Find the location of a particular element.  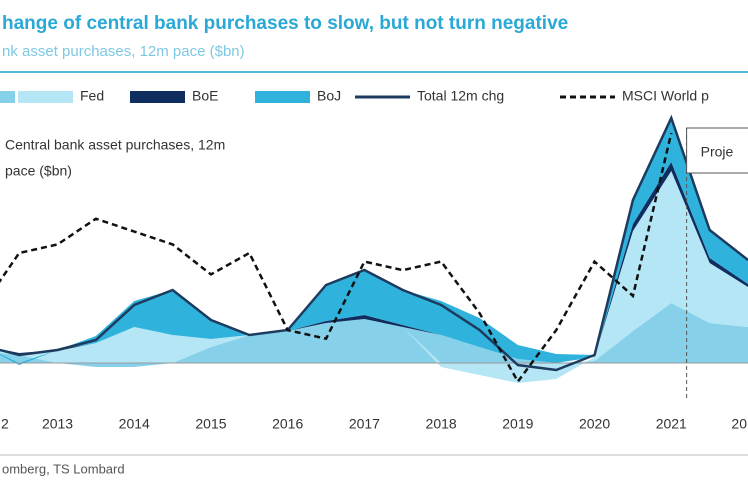

x-tick-label: 2 is located at coordinates (5, 424).